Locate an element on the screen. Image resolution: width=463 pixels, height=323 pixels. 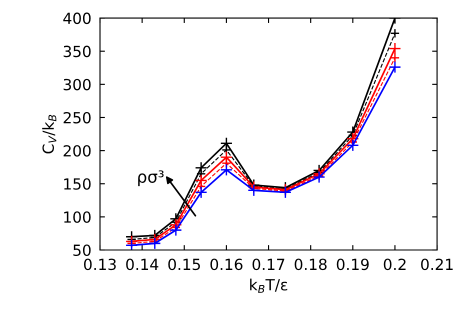
x-tick-label: 0.17 is located at coordinates (268, 264).